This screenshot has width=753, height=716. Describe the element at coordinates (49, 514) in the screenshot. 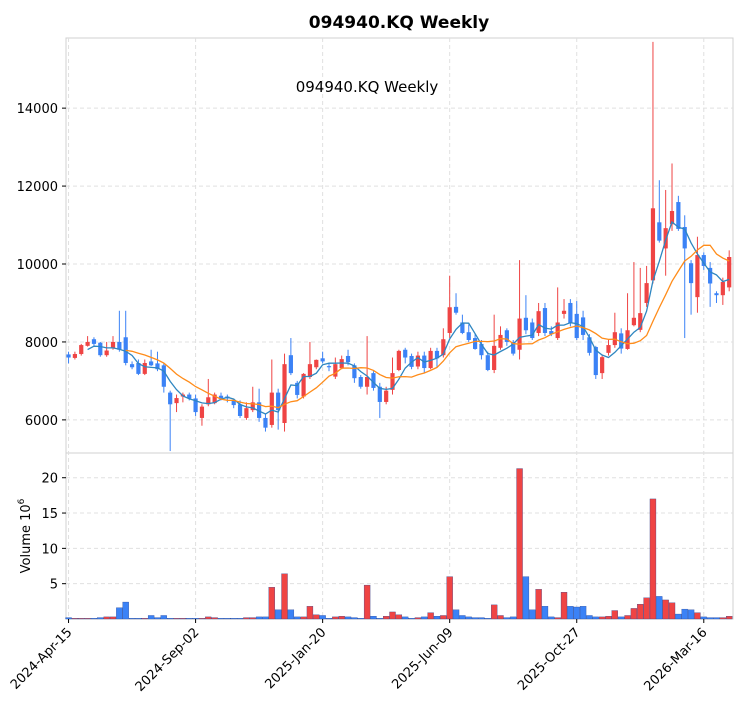

I see `volume-tick-label: 15` at that location.